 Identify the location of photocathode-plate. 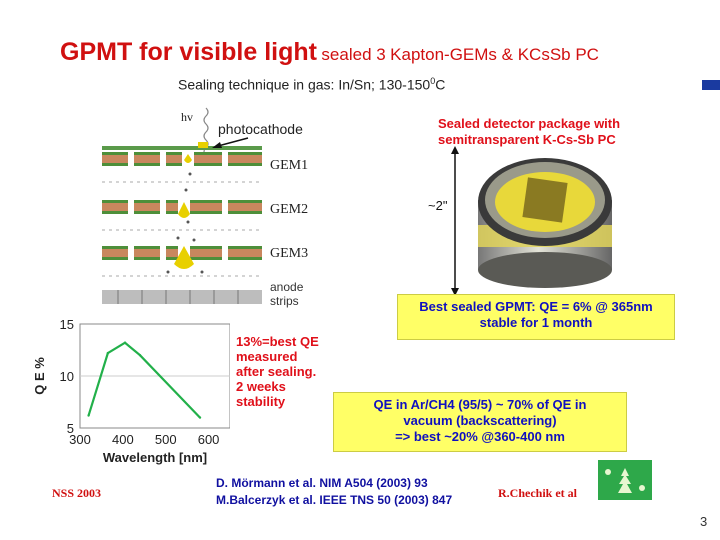
(182, 148).